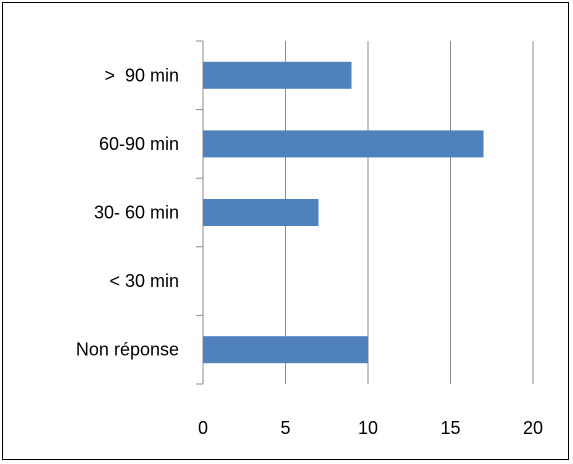 The image size is (573, 464). I want to click on y-category-label-1: 60-90 min, so click(139, 144).